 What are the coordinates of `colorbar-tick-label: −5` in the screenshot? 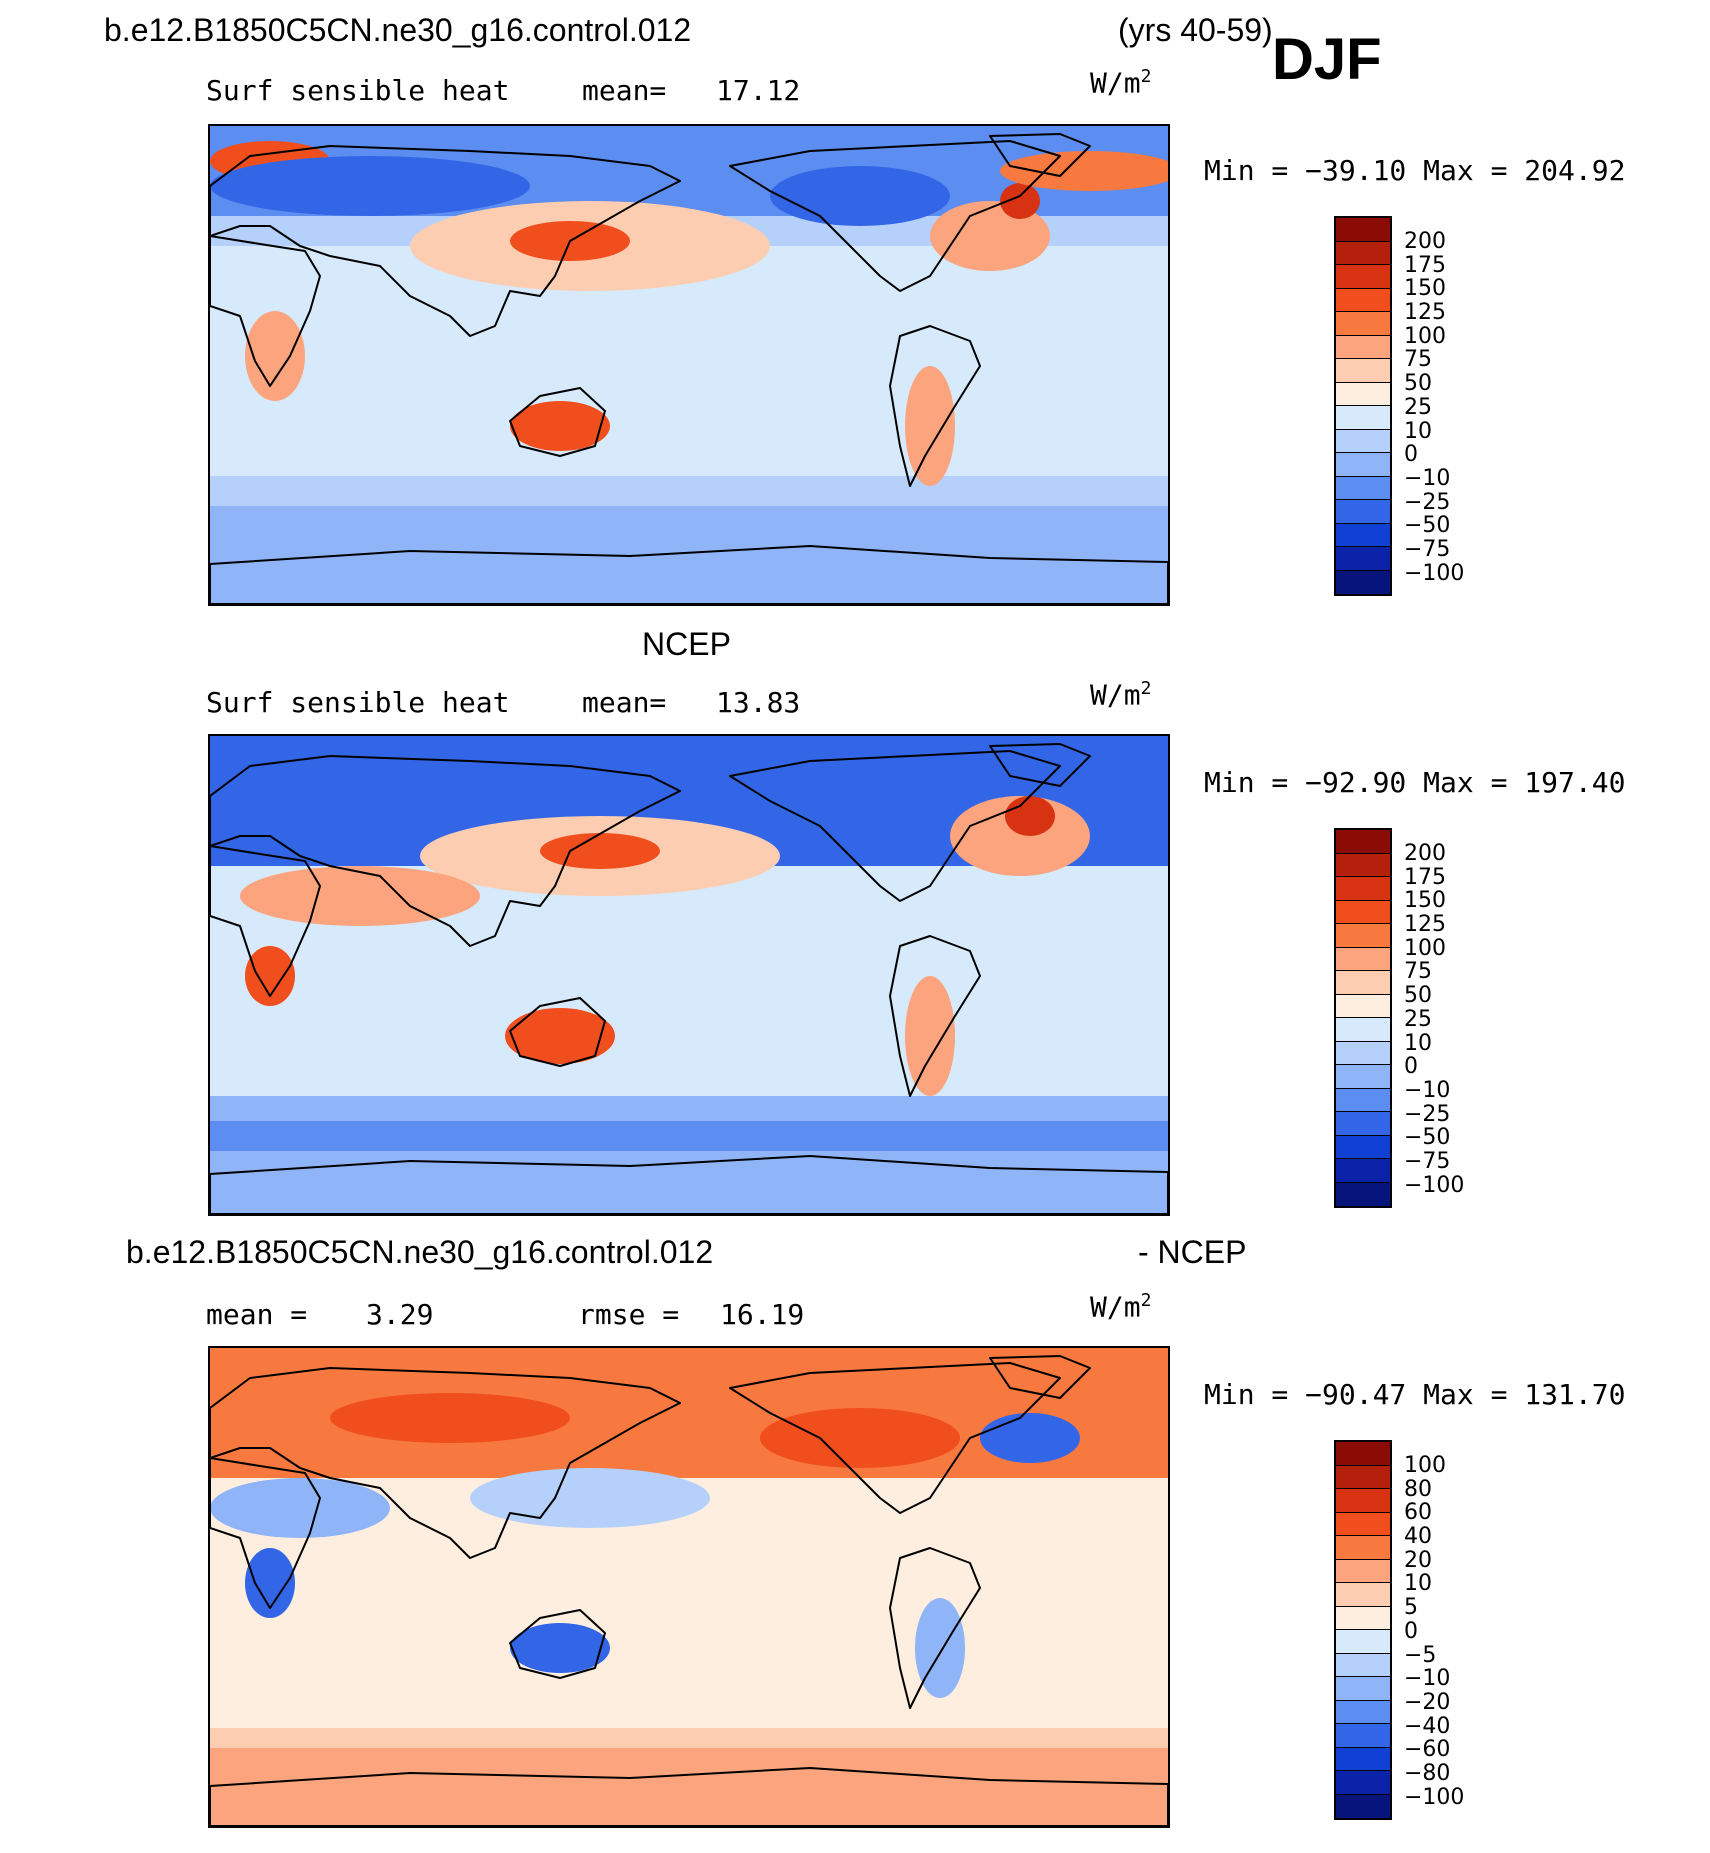 It's located at (1420, 1655).